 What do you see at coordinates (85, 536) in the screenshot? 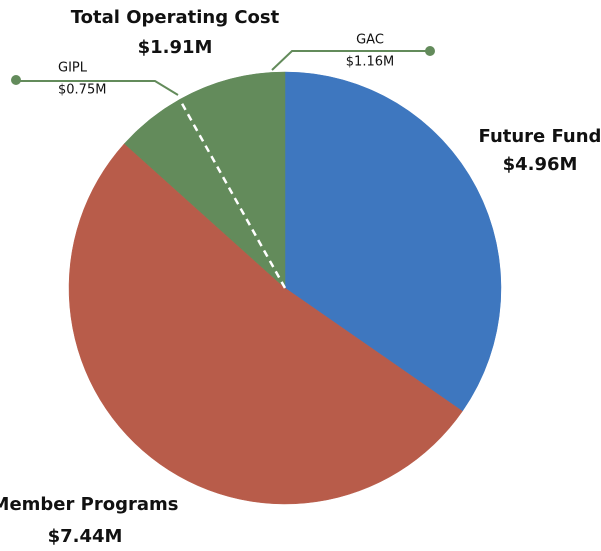
I see `slice-value-label: $7.44M` at bounding box center [85, 536].